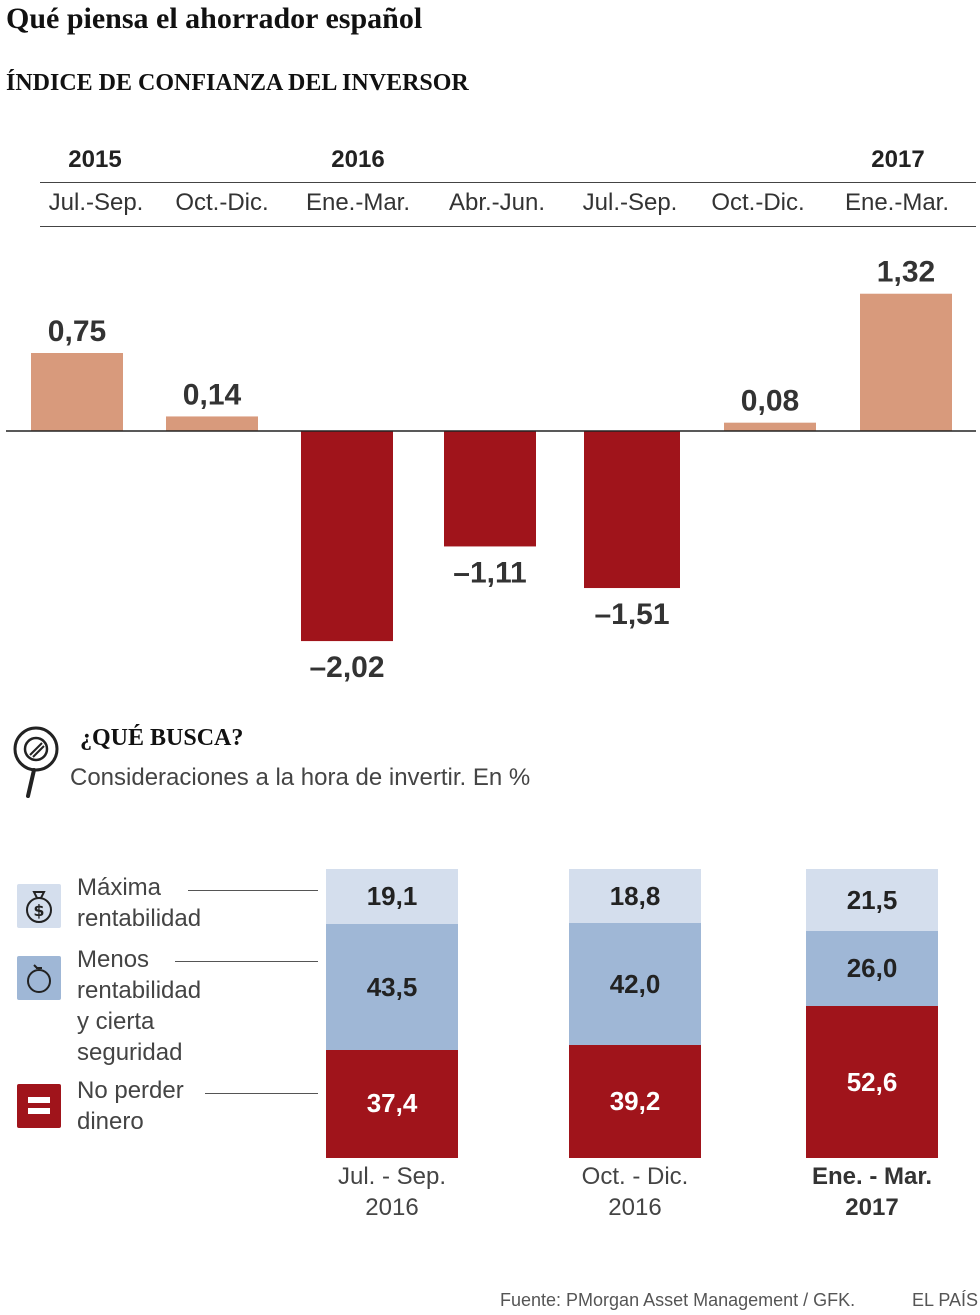 The height and width of the screenshot is (1315, 980). I want to click on segment-value-label: 21,5, so click(872, 899).